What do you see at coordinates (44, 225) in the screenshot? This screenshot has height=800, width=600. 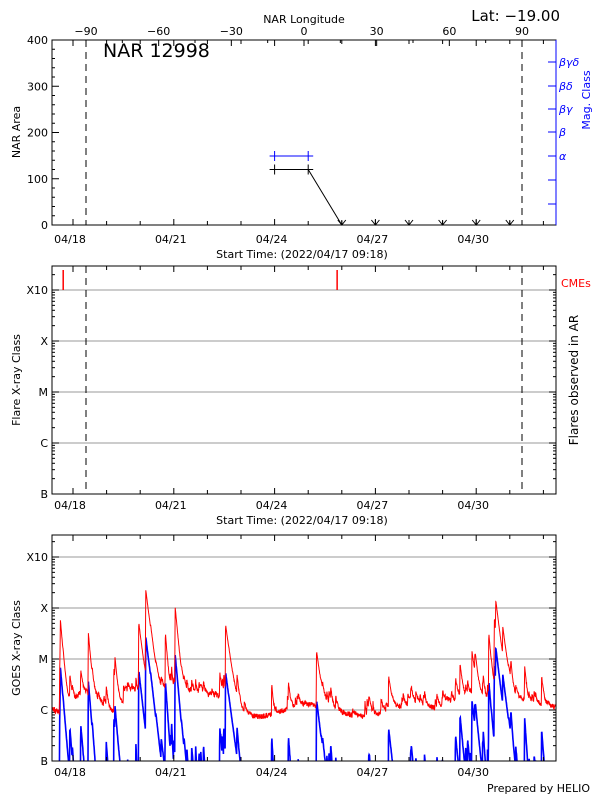 I see `y-tick-label: 0` at bounding box center [44, 225].